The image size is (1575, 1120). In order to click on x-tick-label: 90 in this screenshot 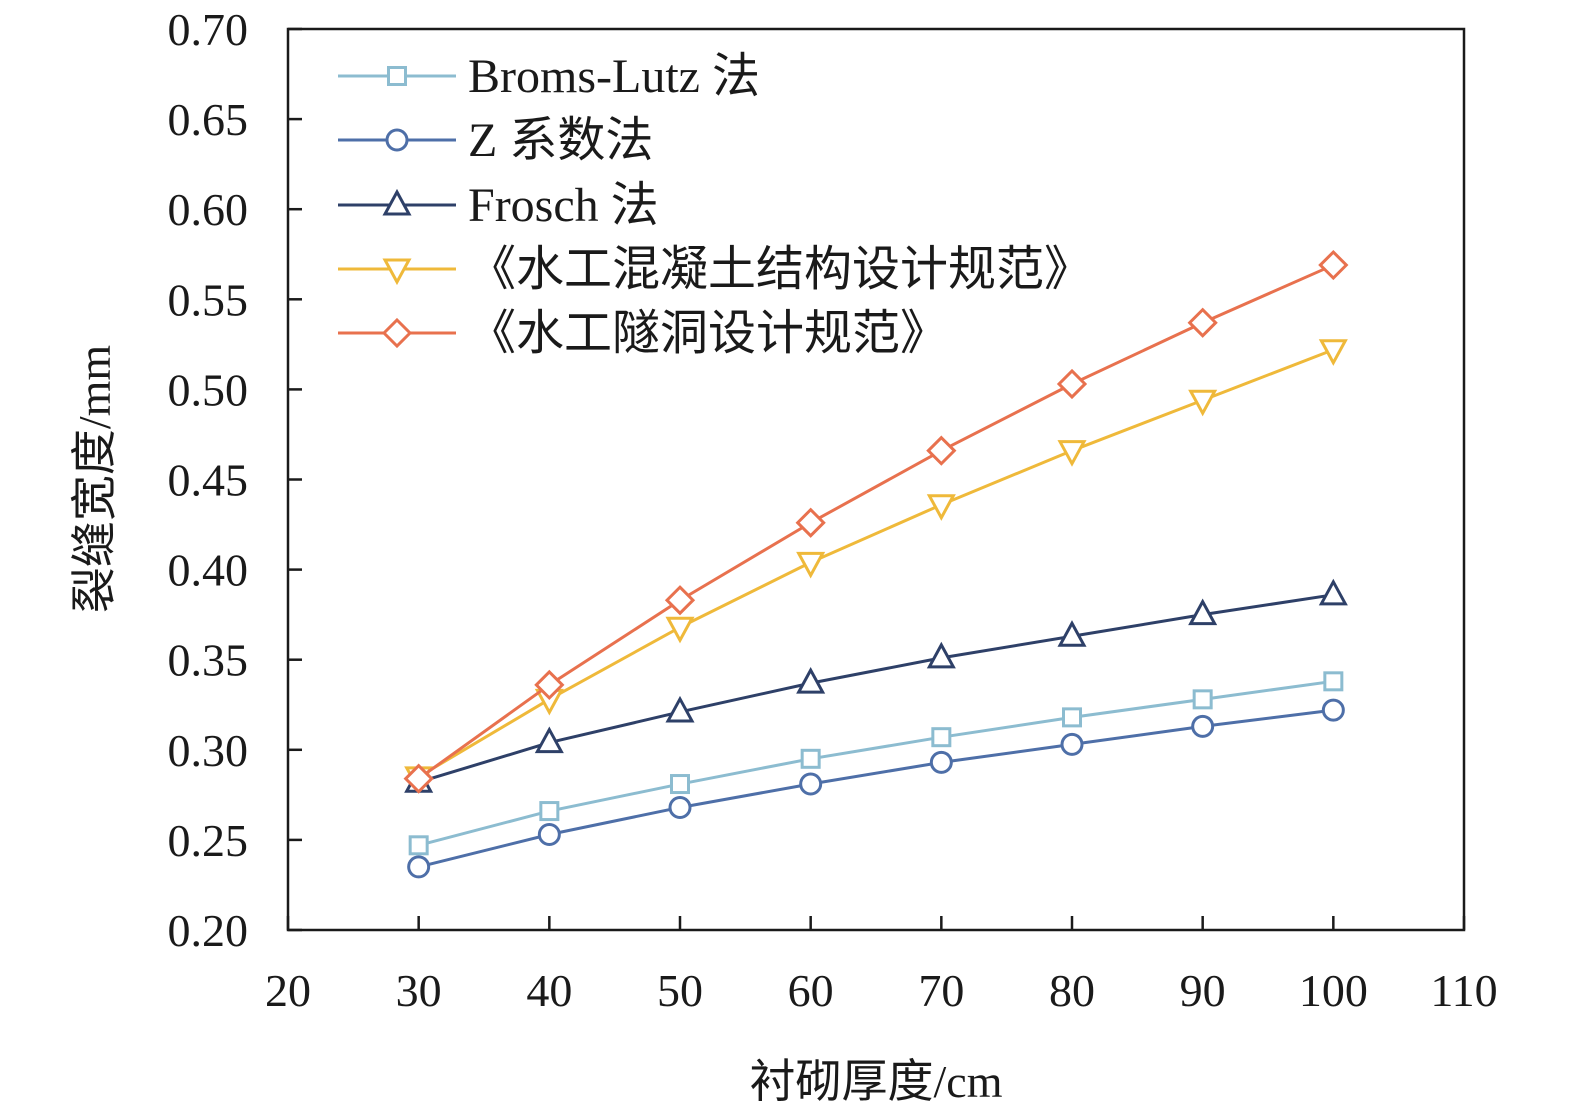, I will do `click(1203, 990)`.